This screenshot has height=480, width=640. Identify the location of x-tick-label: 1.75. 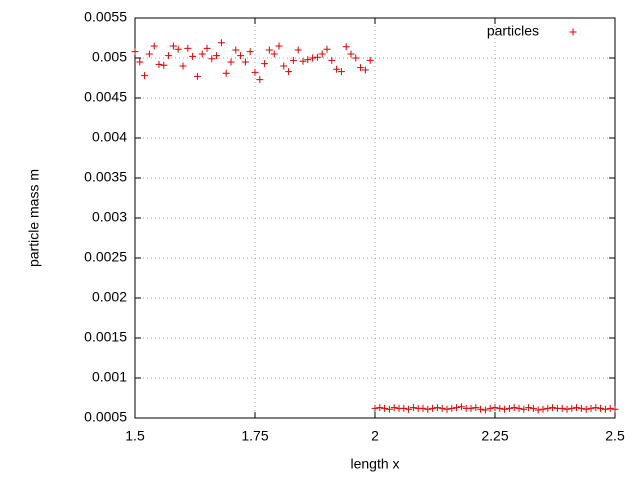
(254, 436).